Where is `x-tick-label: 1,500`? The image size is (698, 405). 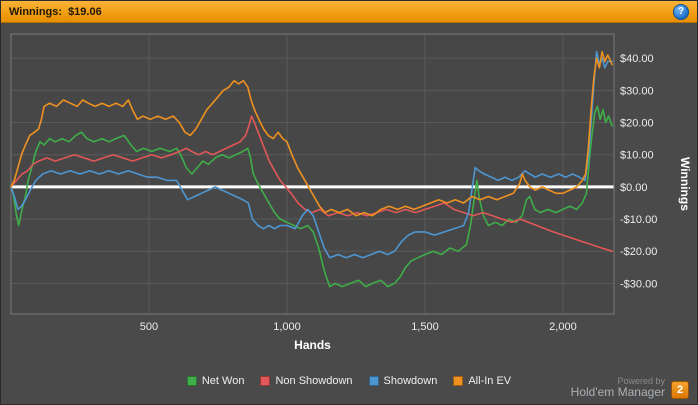 x-tick-label: 1,500 is located at coordinates (425, 327).